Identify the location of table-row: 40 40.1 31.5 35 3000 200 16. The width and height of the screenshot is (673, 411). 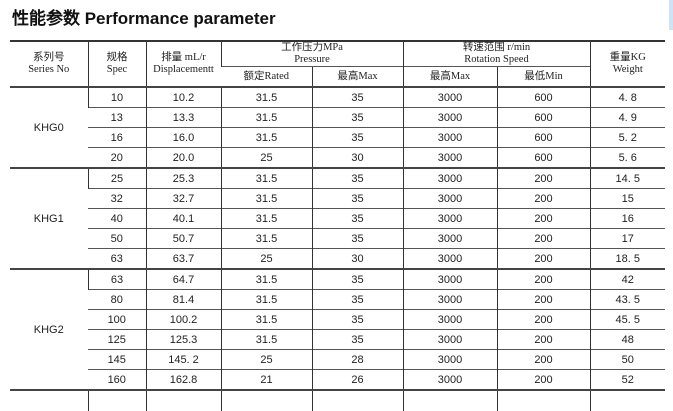
(337, 218).